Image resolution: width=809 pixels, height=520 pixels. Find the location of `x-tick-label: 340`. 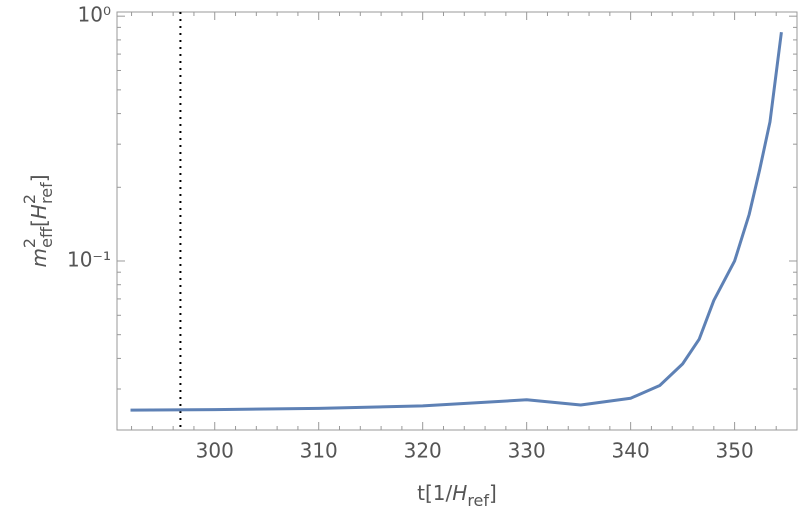

x-tick-label: 340 is located at coordinates (631, 451).